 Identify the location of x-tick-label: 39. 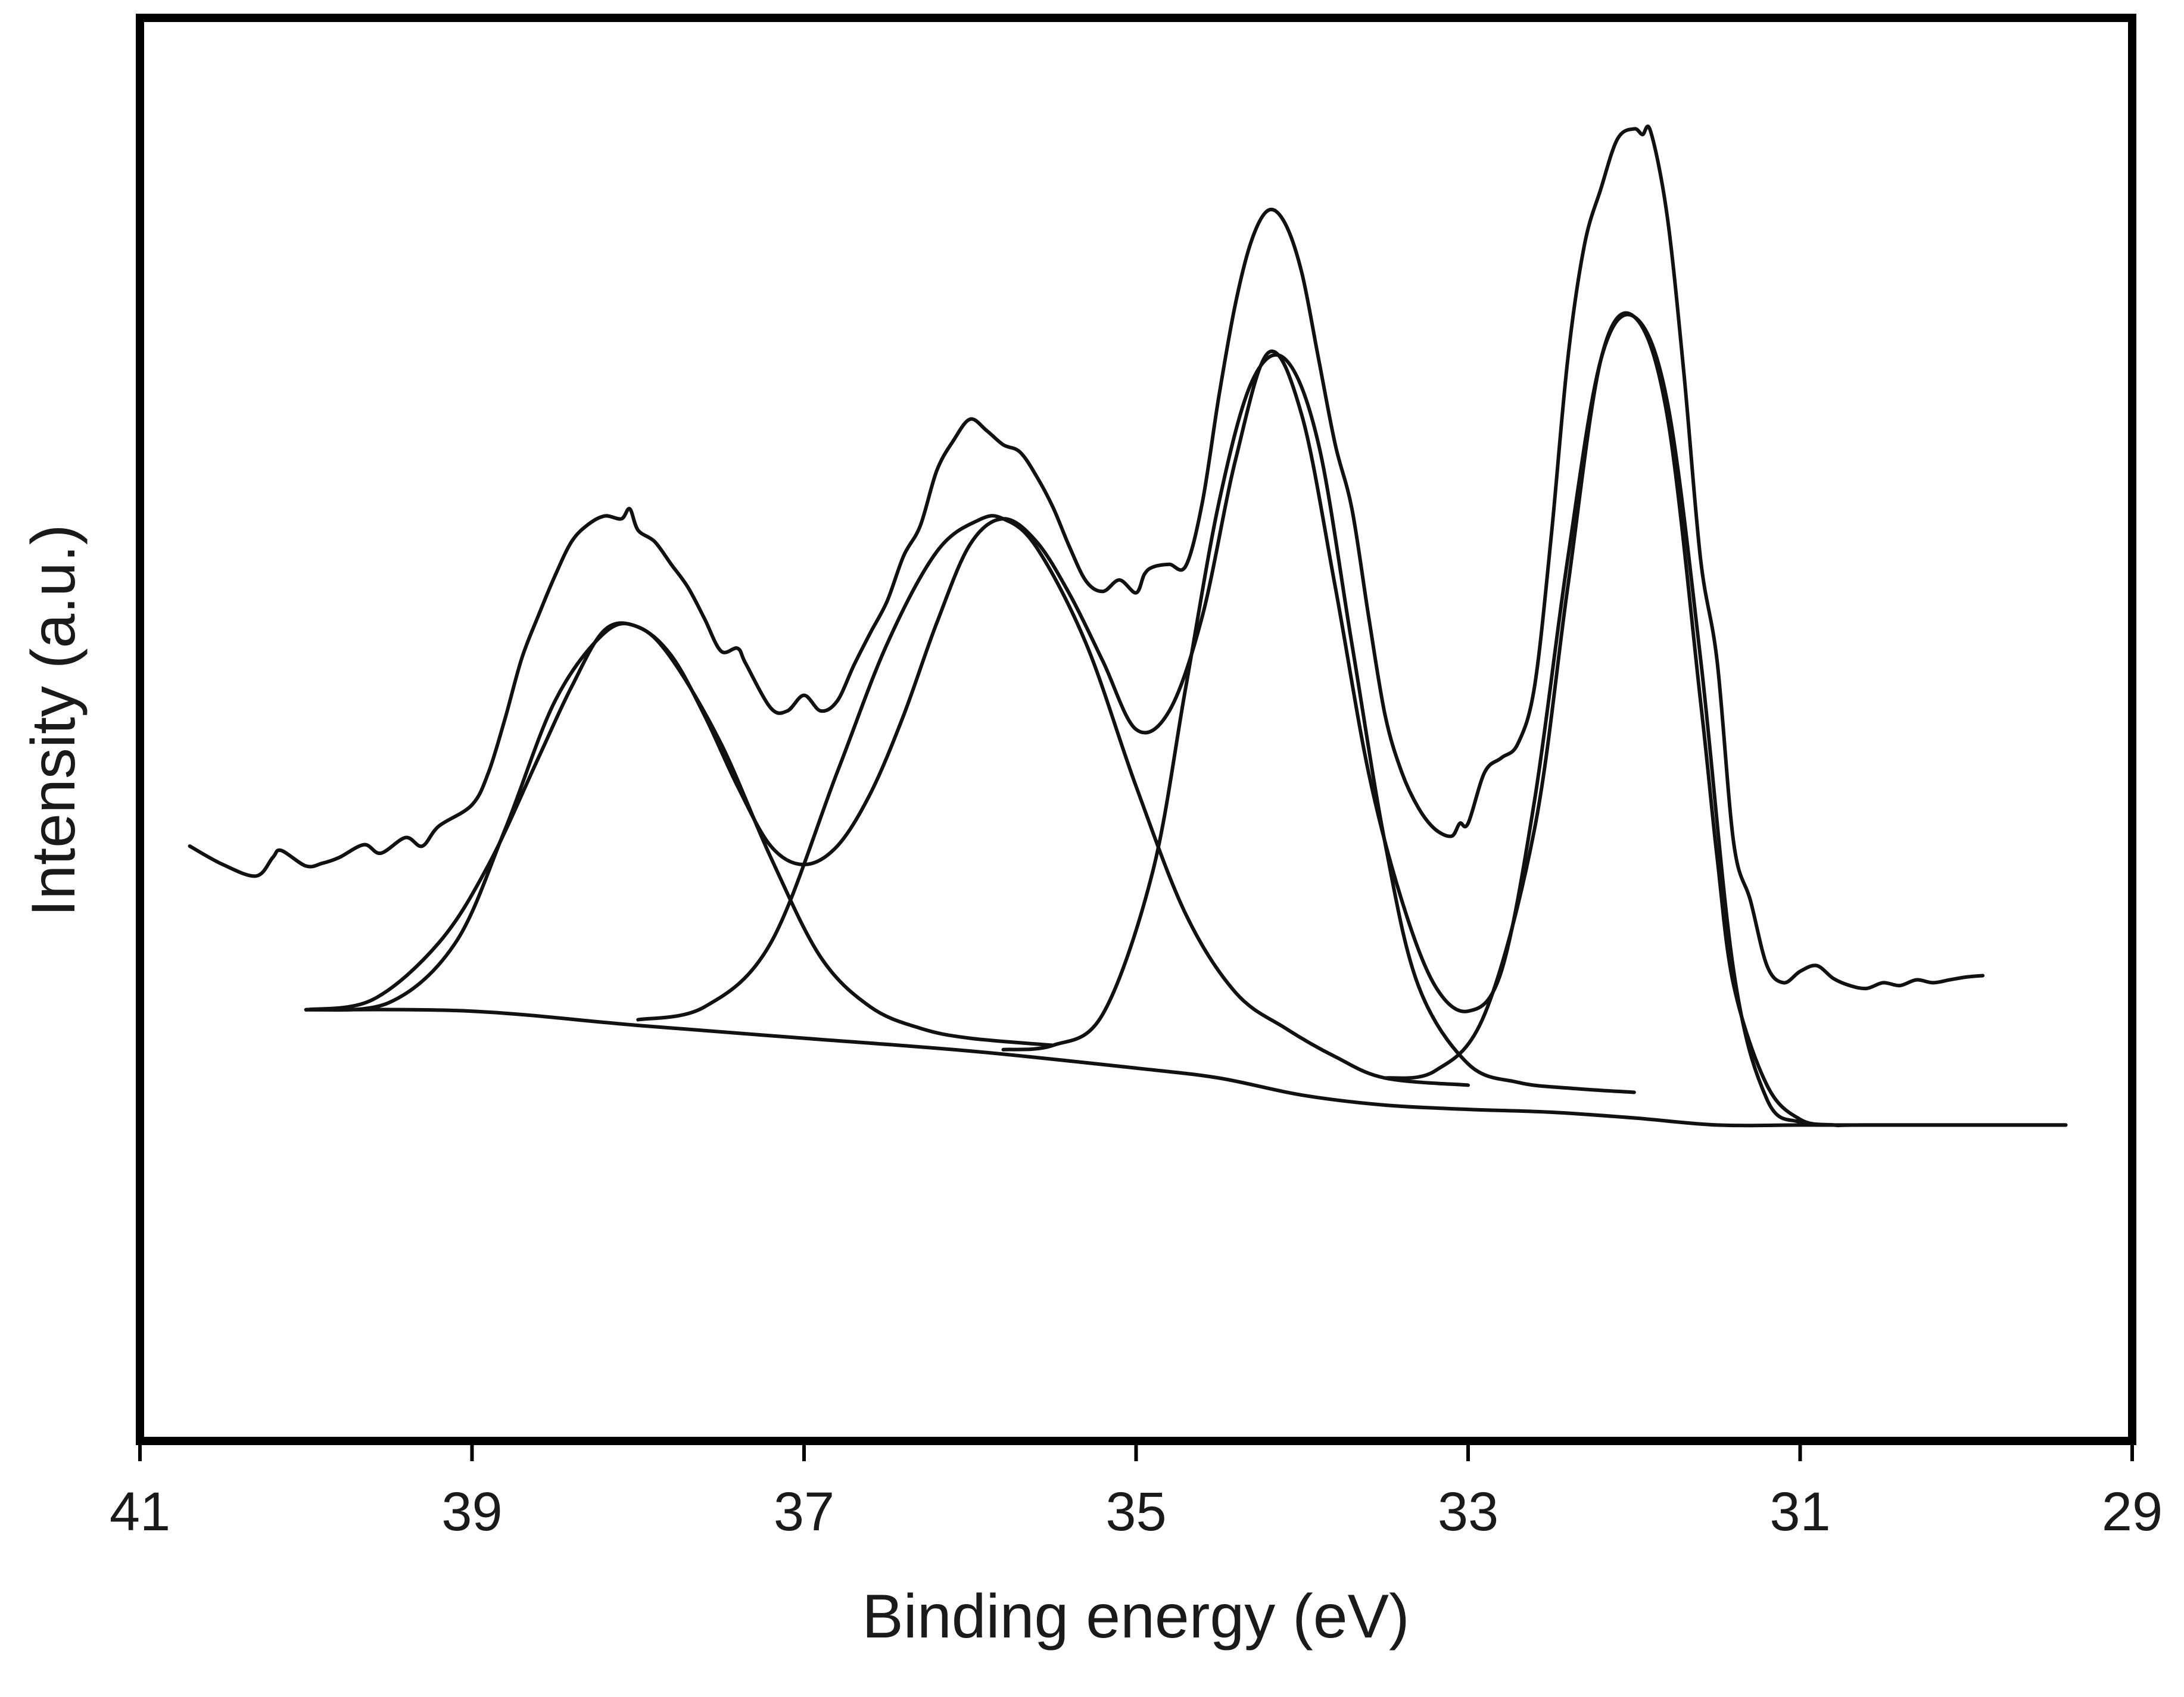
(471, 1511).